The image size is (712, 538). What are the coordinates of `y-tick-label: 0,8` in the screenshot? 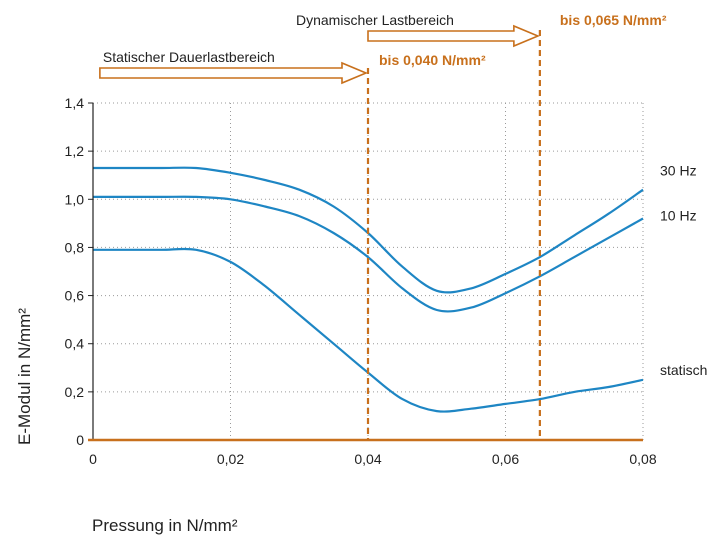 It's located at (75, 247).